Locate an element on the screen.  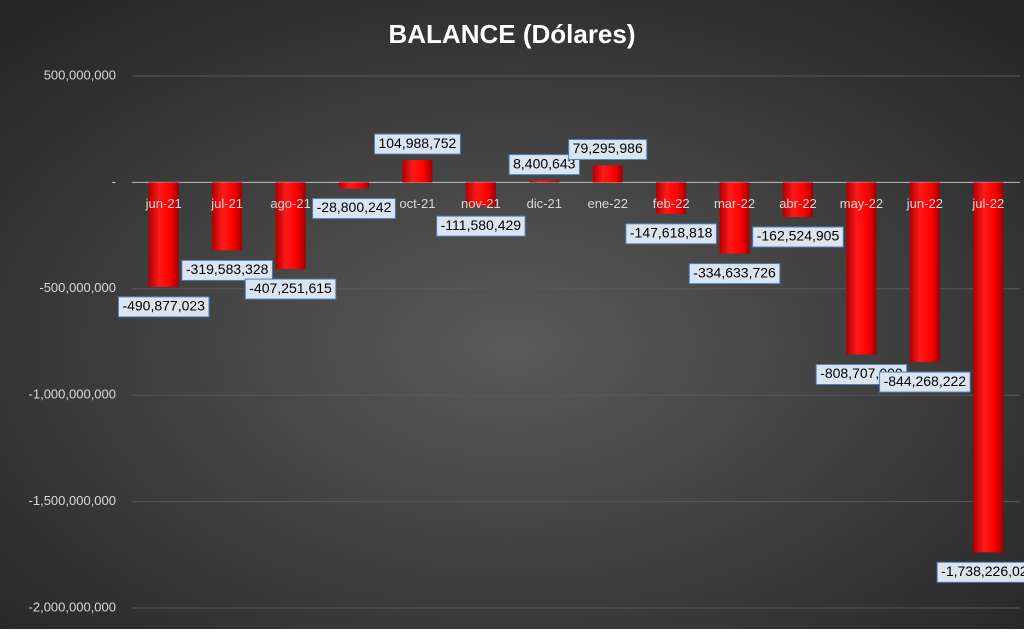
x-tick-label: ene-22 is located at coordinates (607, 203).